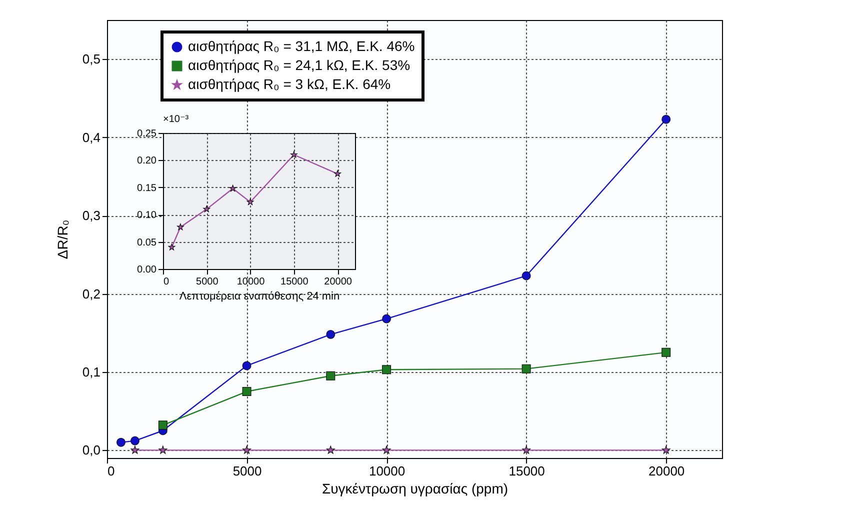 The image size is (842, 512). What do you see at coordinates (147, 161) in the screenshot?
I see `y-tick-label: 0.20` at bounding box center [147, 161].